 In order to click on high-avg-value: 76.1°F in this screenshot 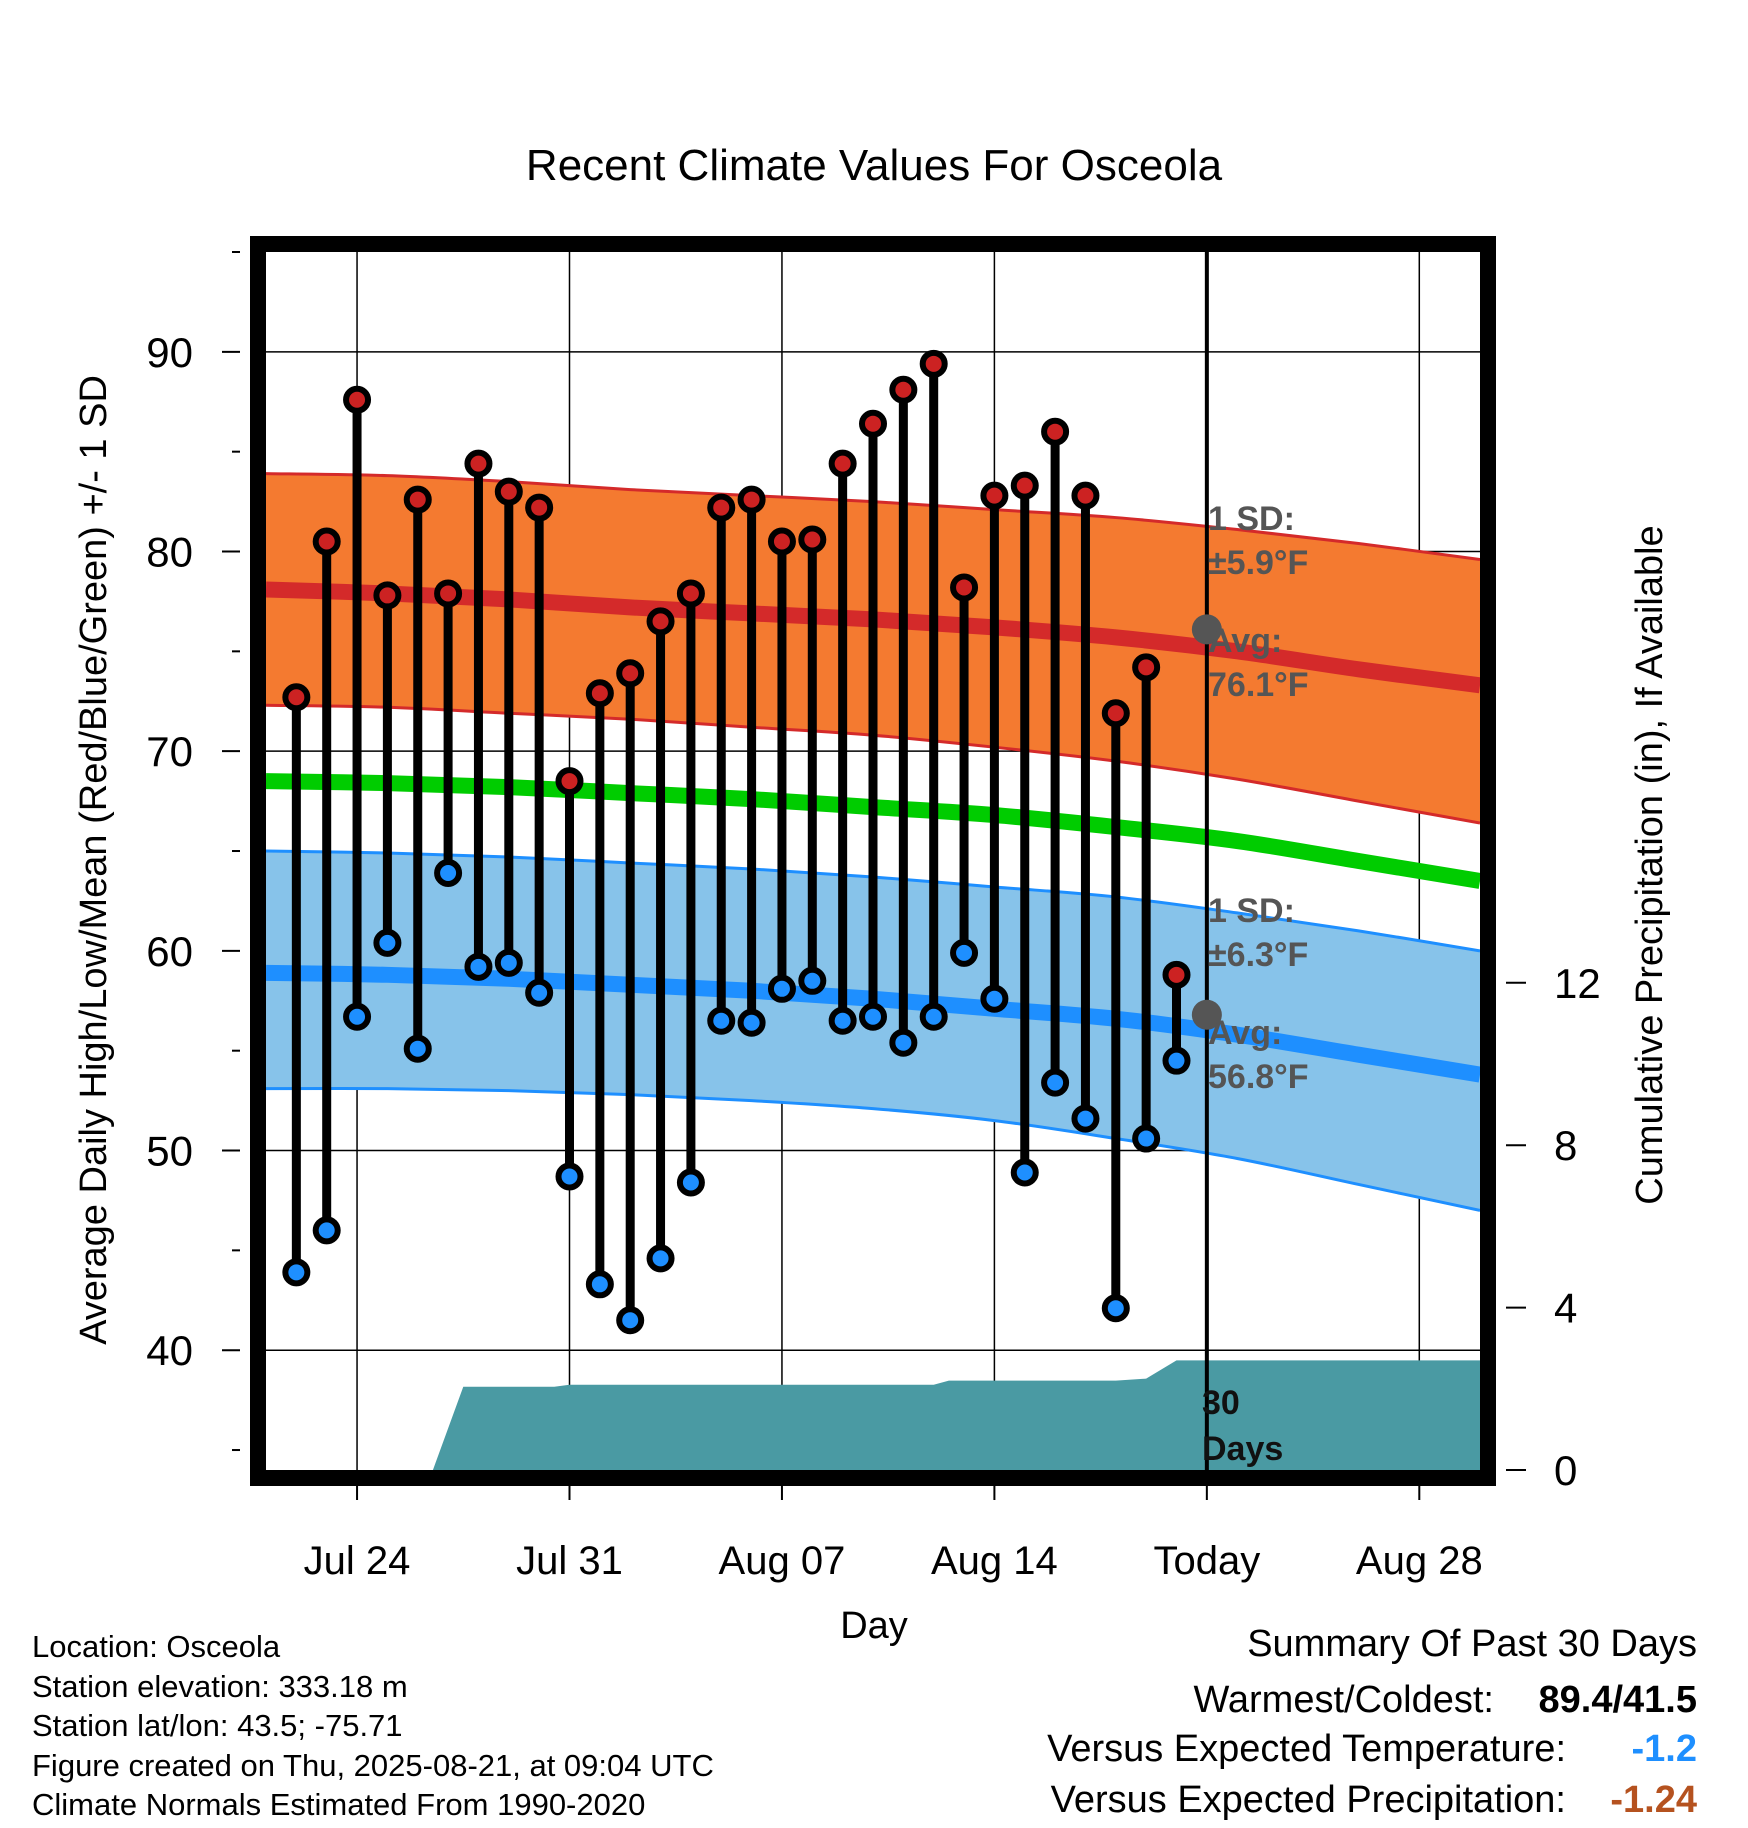, I will do `click(1258, 685)`.